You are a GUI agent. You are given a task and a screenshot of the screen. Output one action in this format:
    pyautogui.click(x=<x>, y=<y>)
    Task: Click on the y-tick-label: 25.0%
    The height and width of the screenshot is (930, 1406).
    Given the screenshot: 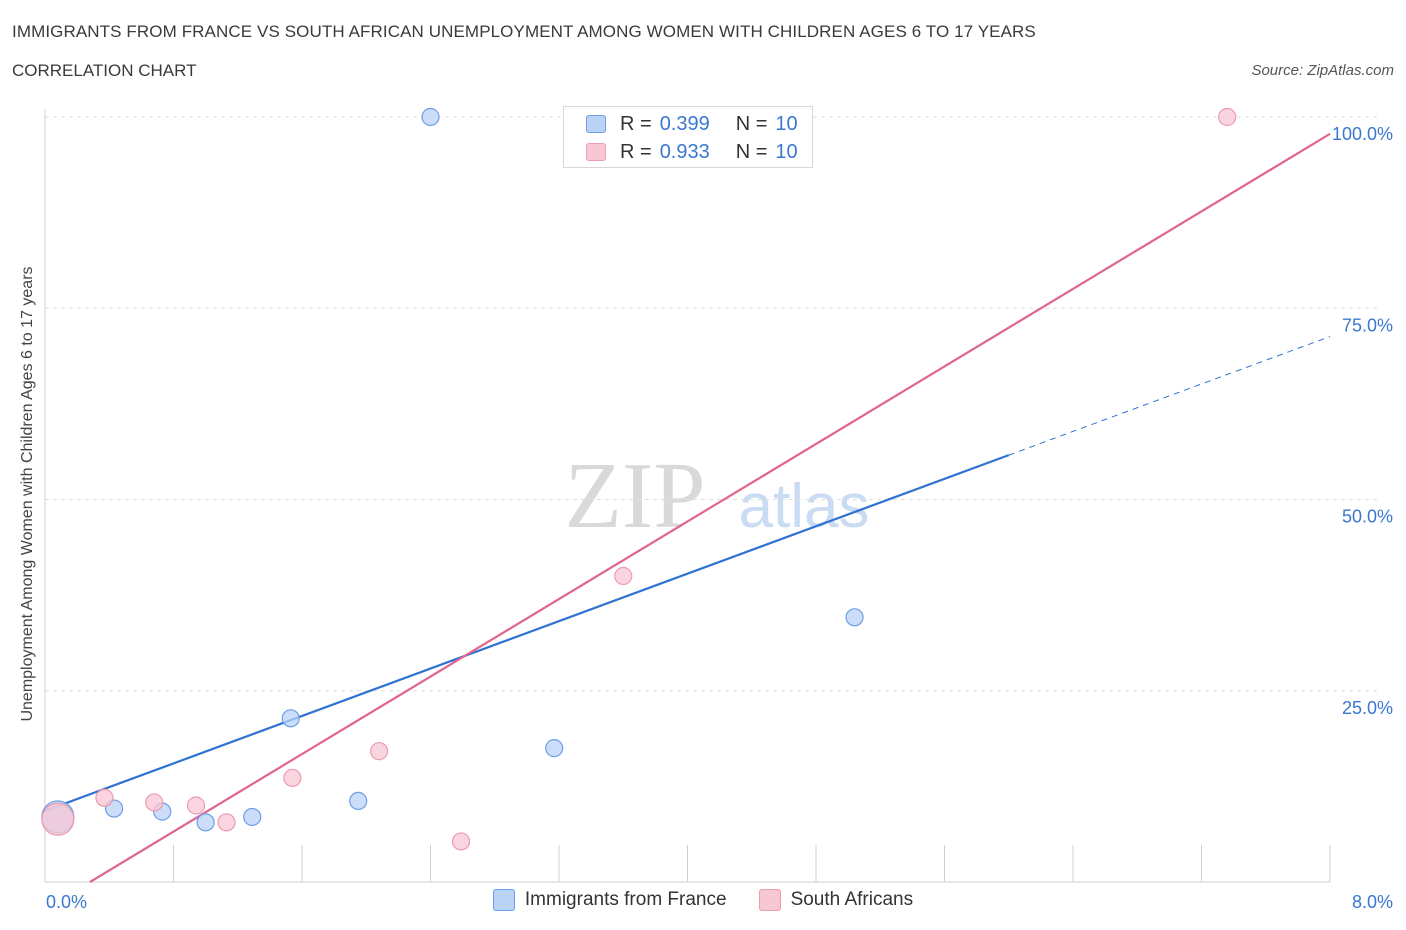 What is the action you would take?
    pyautogui.click(x=1367, y=708)
    